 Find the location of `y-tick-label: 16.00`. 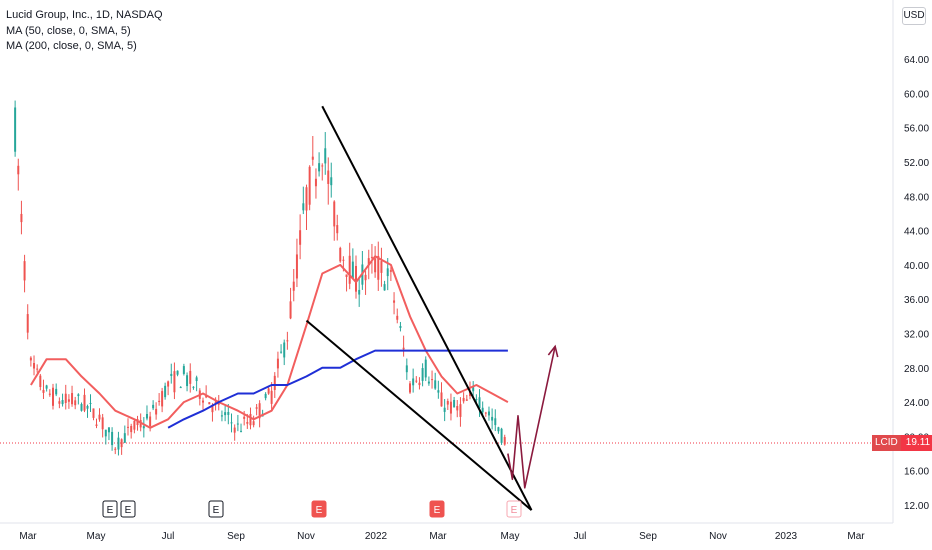

y-tick-label: 16.00 is located at coordinates (916, 472).